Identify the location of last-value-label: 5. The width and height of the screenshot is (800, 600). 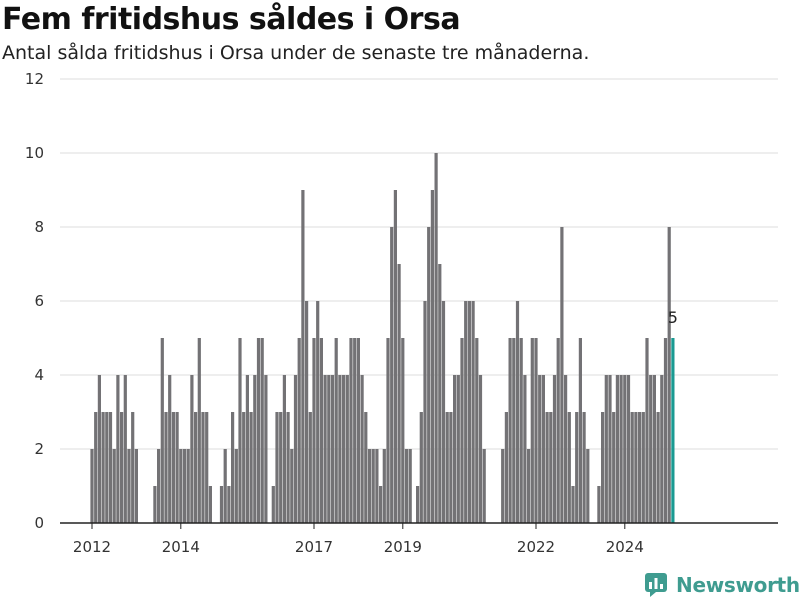
(673, 317).